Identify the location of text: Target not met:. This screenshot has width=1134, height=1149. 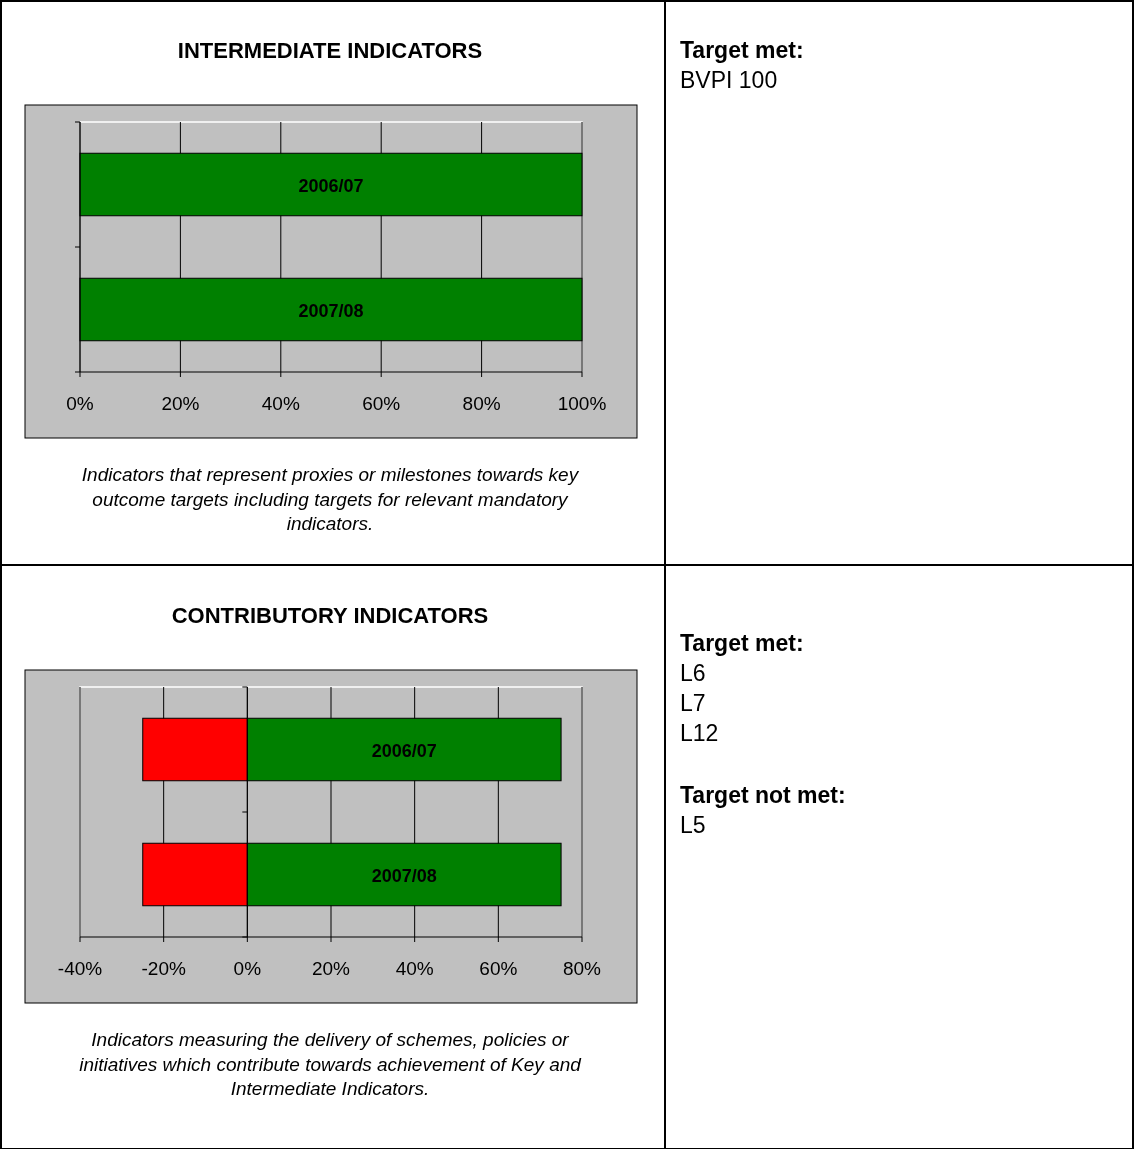
(763, 795).